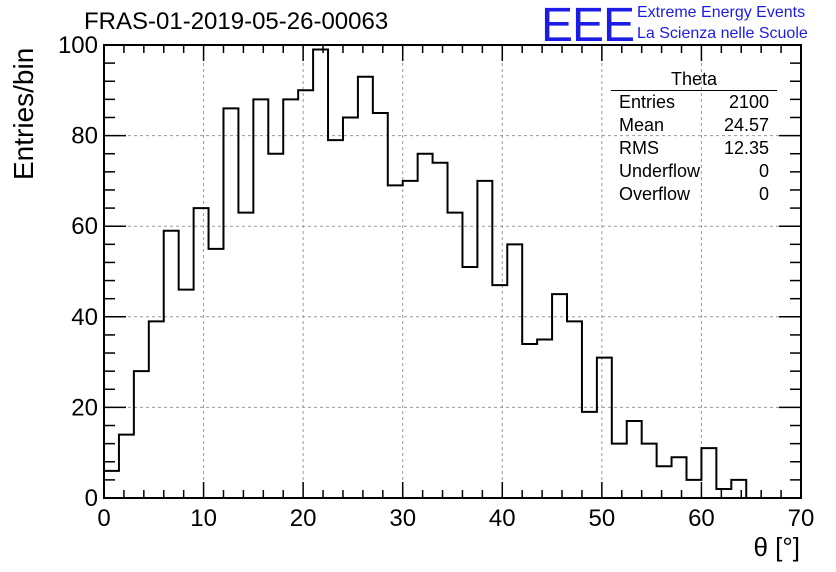  I want to click on stats-row-underflow: Underflow 0, so click(694, 171).